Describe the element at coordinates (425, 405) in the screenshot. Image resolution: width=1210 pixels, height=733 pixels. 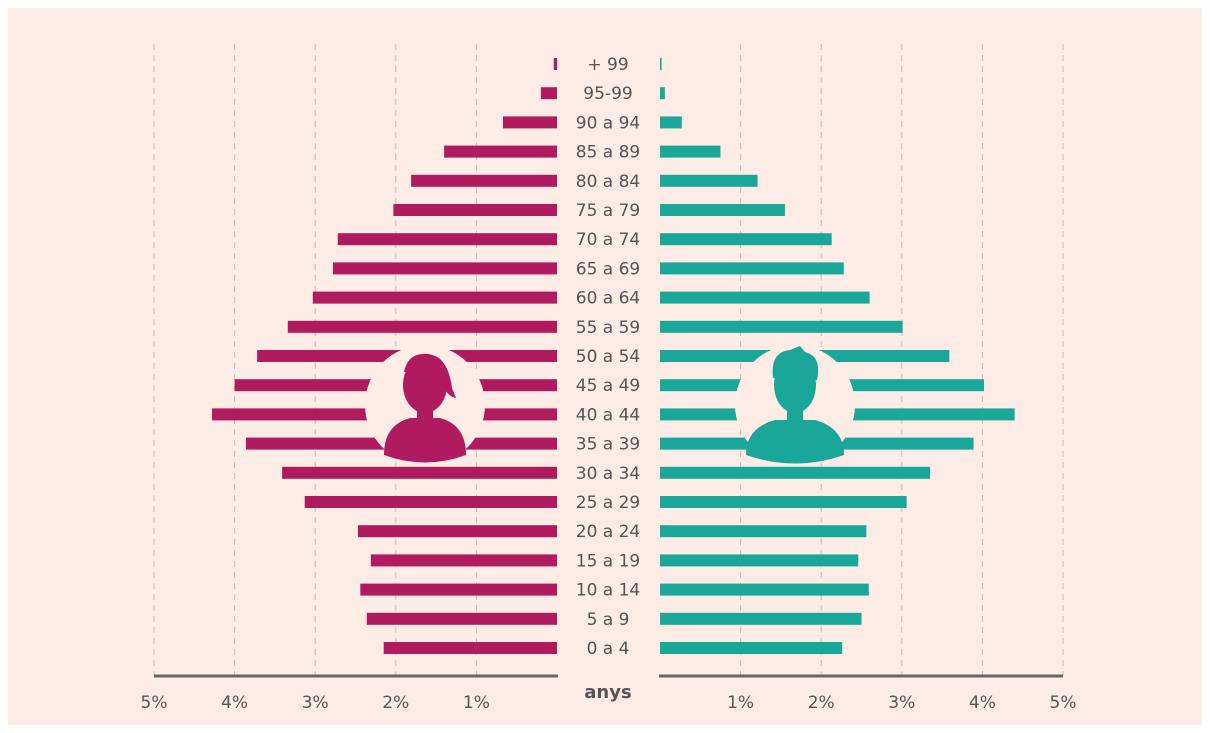
I see `woman-icon` at that location.